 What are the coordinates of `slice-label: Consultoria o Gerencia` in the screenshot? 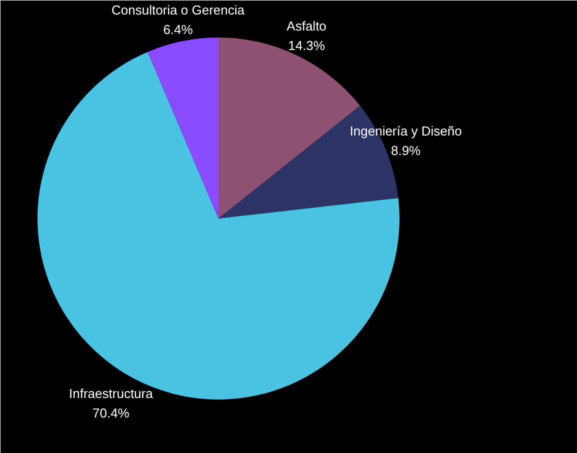 It's located at (179, 10).